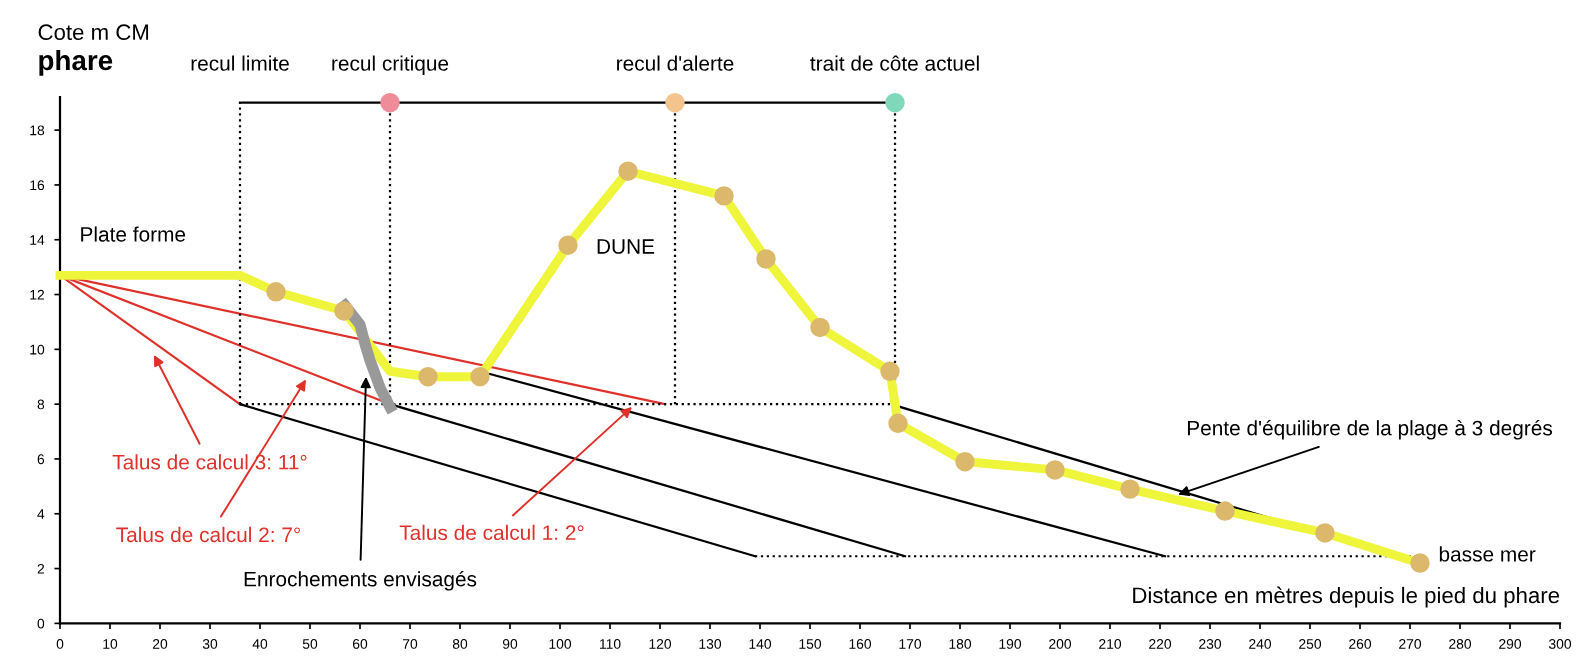 The height and width of the screenshot is (666, 1590). Describe the element at coordinates (208, 534) in the screenshot. I see `annotation: Talus de calcul 2: 7°` at that location.